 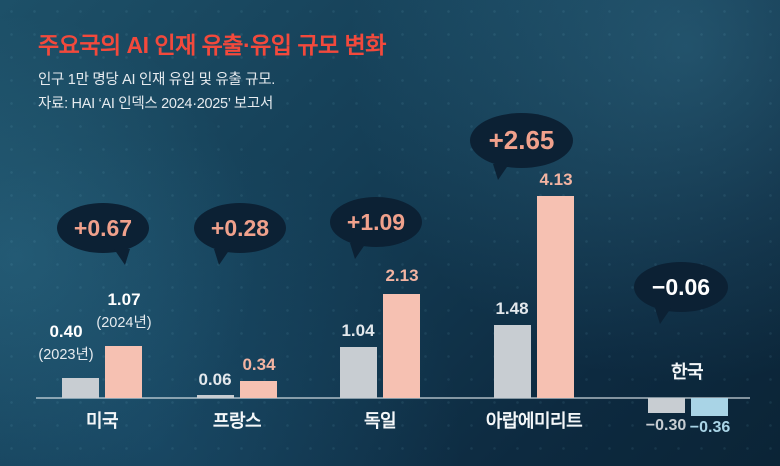 I want to click on bar-2024-usa, so click(x=123, y=372).